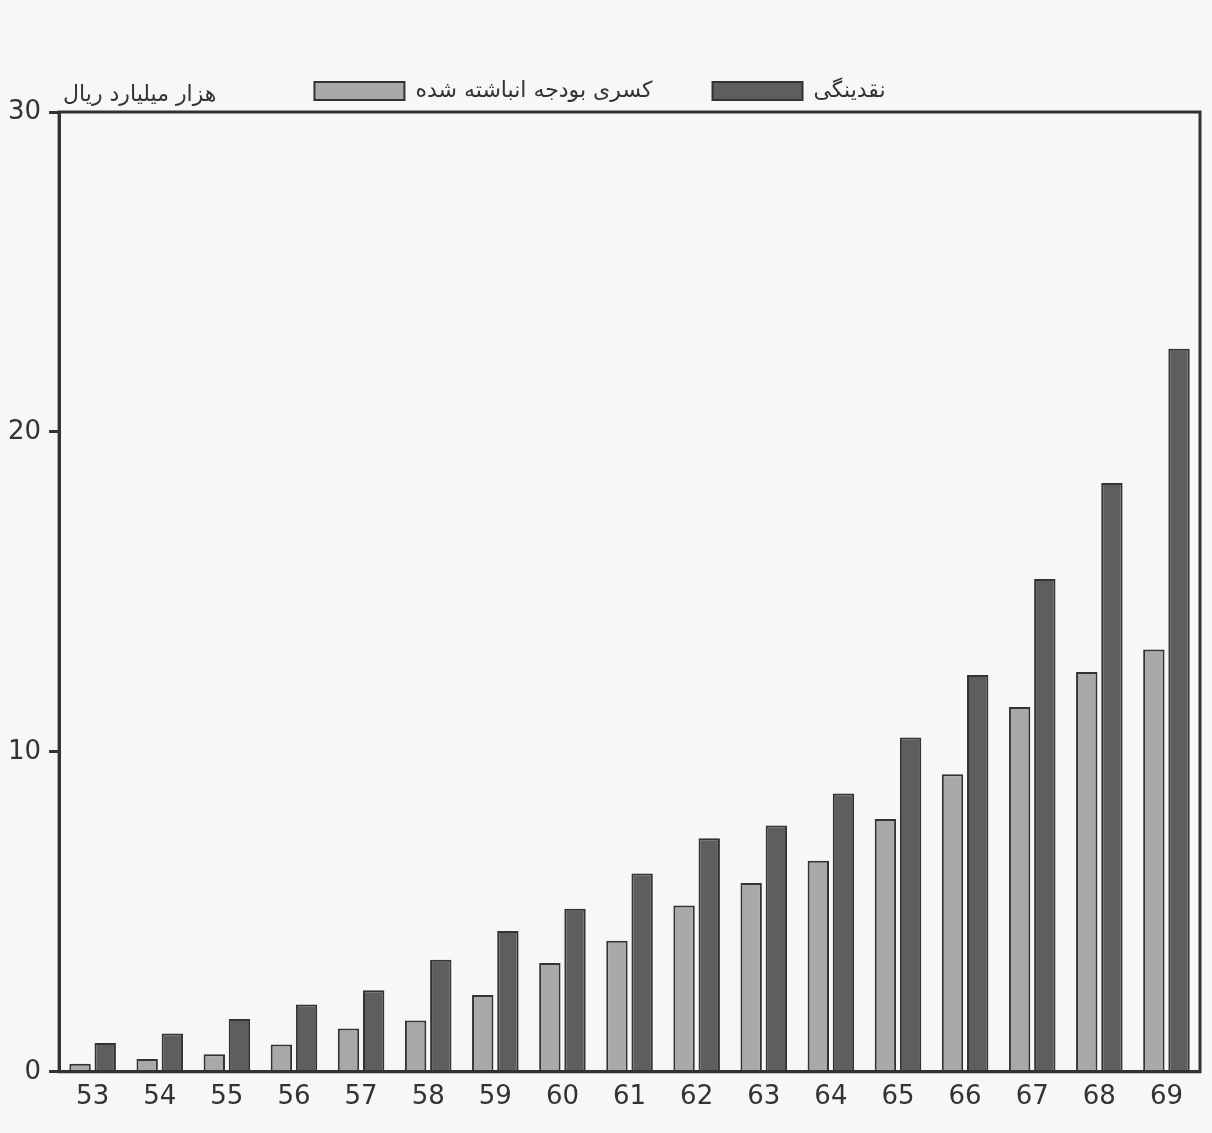  What do you see at coordinates (831, 1095) in the screenshot?
I see `x-tick-label: 64` at bounding box center [831, 1095].